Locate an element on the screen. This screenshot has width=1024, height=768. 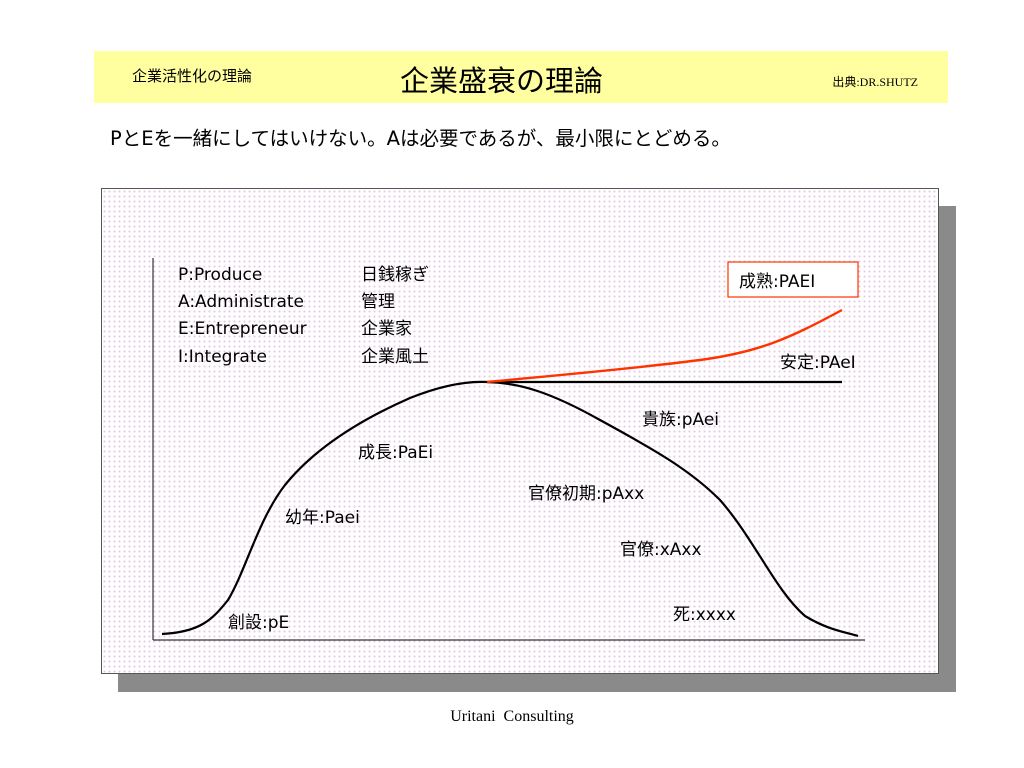
legend-meaning-e: 企業家 is located at coordinates (386, 329).